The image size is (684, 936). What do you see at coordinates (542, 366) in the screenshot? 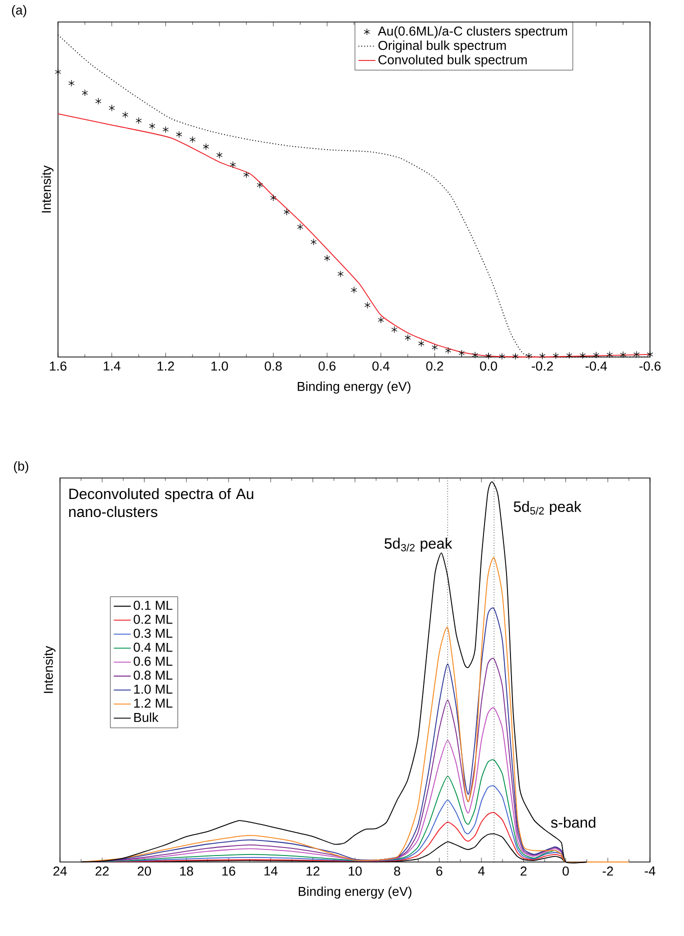
I see `x-tick-label: -0.2` at bounding box center [542, 366].